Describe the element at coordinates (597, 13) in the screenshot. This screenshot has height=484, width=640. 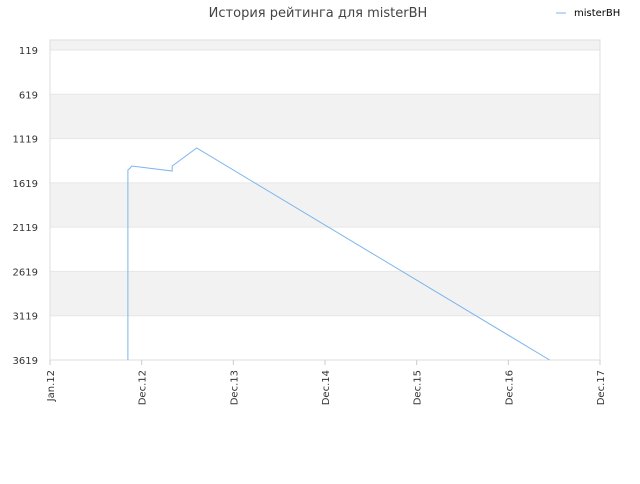
I see `legend-label: misterBH` at that location.